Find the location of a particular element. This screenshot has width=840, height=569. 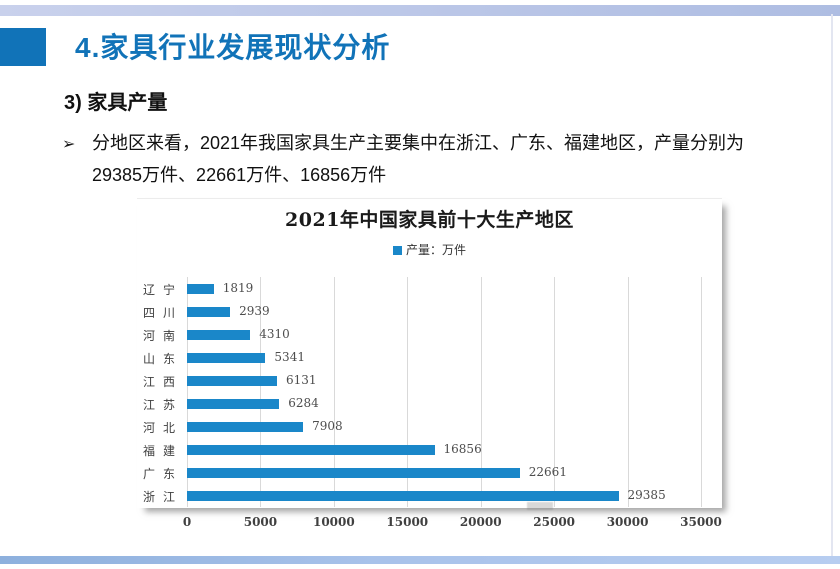

chart-bar-row: 河北 7908 is located at coordinates (429, 426).